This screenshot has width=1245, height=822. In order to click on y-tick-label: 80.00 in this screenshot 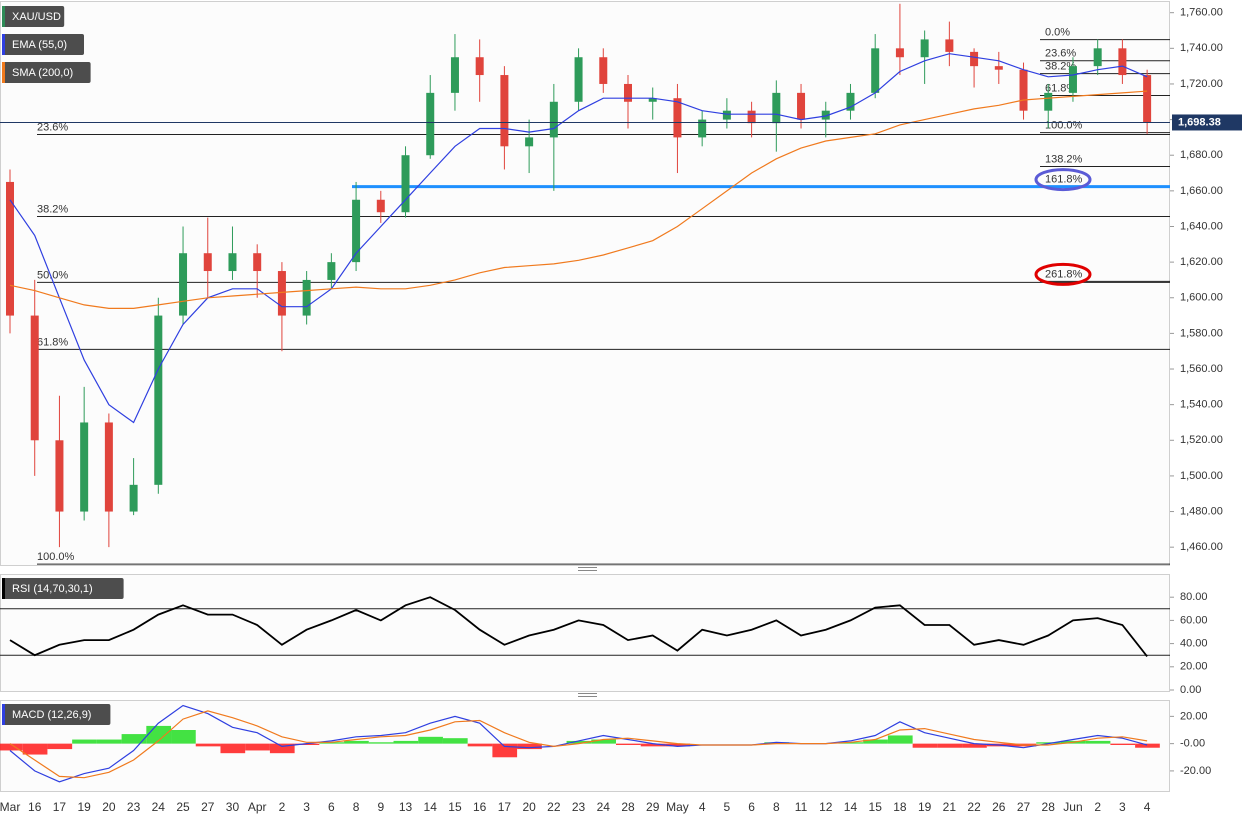, I will do `click(1194, 597)`.